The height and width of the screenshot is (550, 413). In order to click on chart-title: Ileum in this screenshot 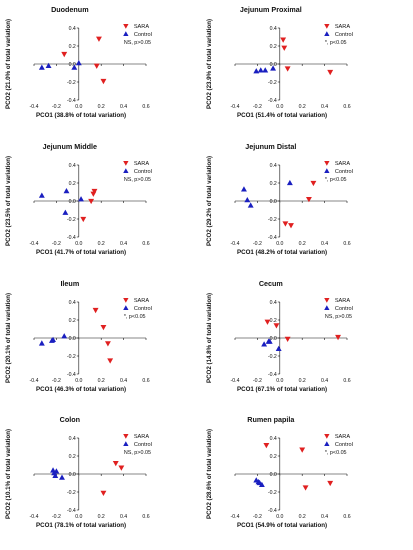, I will do `click(69, 283)`.